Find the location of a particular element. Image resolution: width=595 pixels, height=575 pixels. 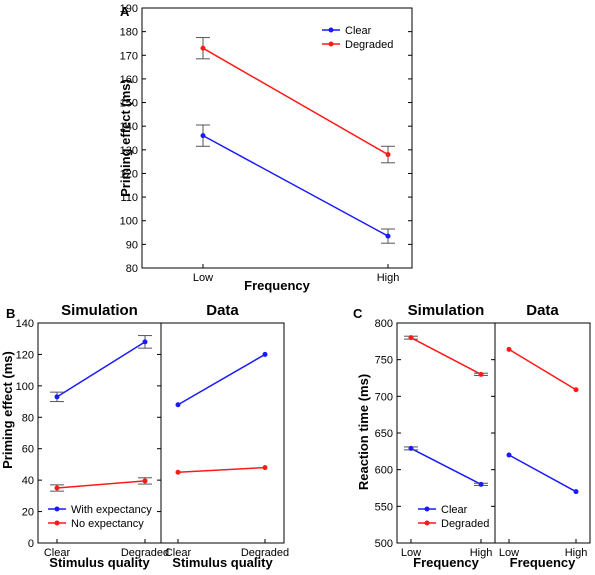

panel-letter-b: B is located at coordinates (10, 313).